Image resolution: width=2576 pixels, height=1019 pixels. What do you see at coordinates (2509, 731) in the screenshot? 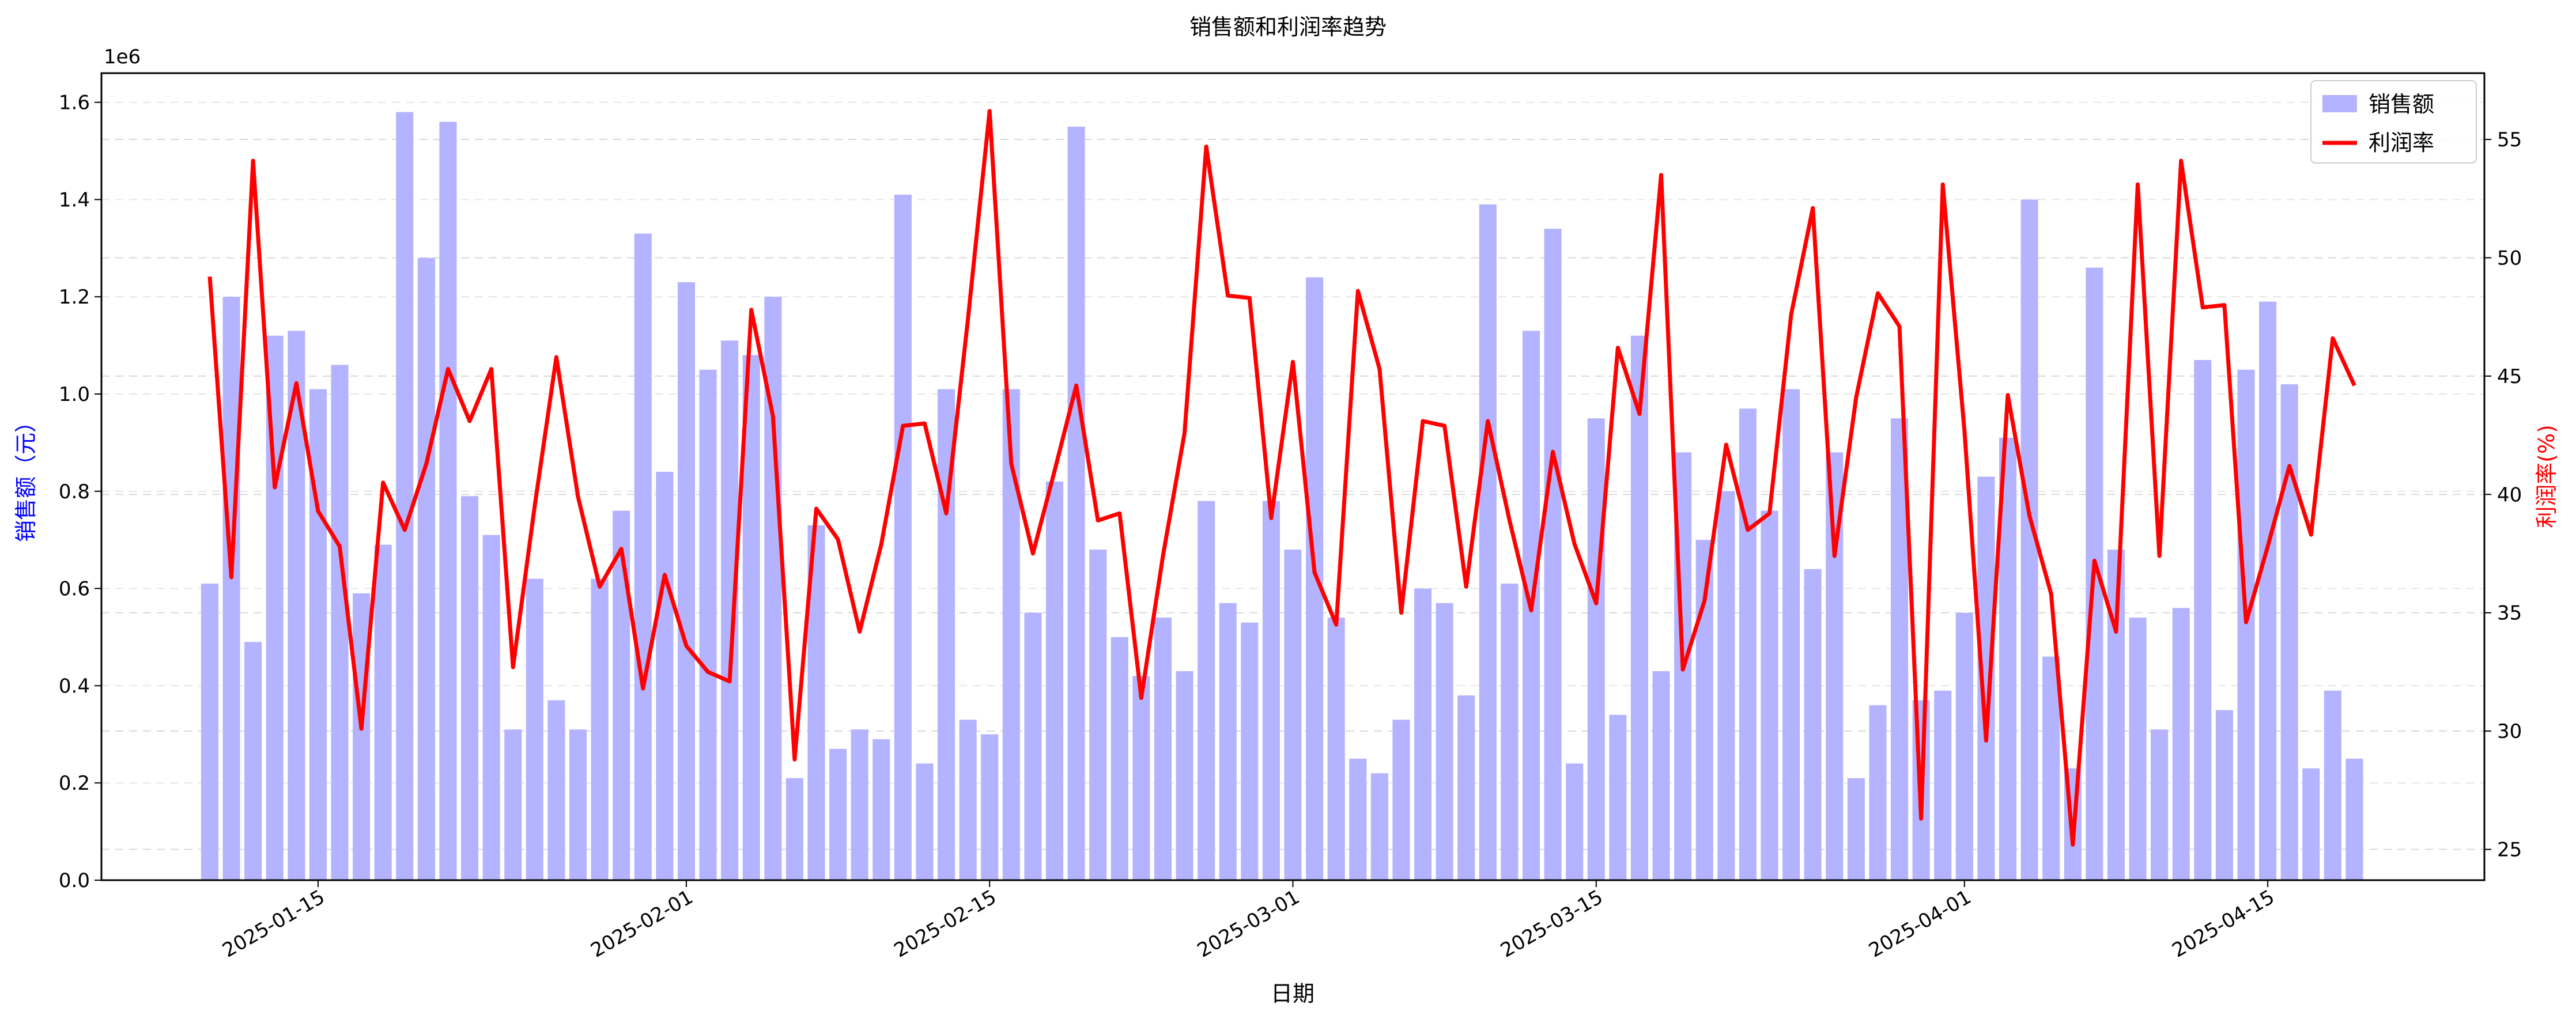
I see `right-tick-label: 30` at bounding box center [2509, 731].